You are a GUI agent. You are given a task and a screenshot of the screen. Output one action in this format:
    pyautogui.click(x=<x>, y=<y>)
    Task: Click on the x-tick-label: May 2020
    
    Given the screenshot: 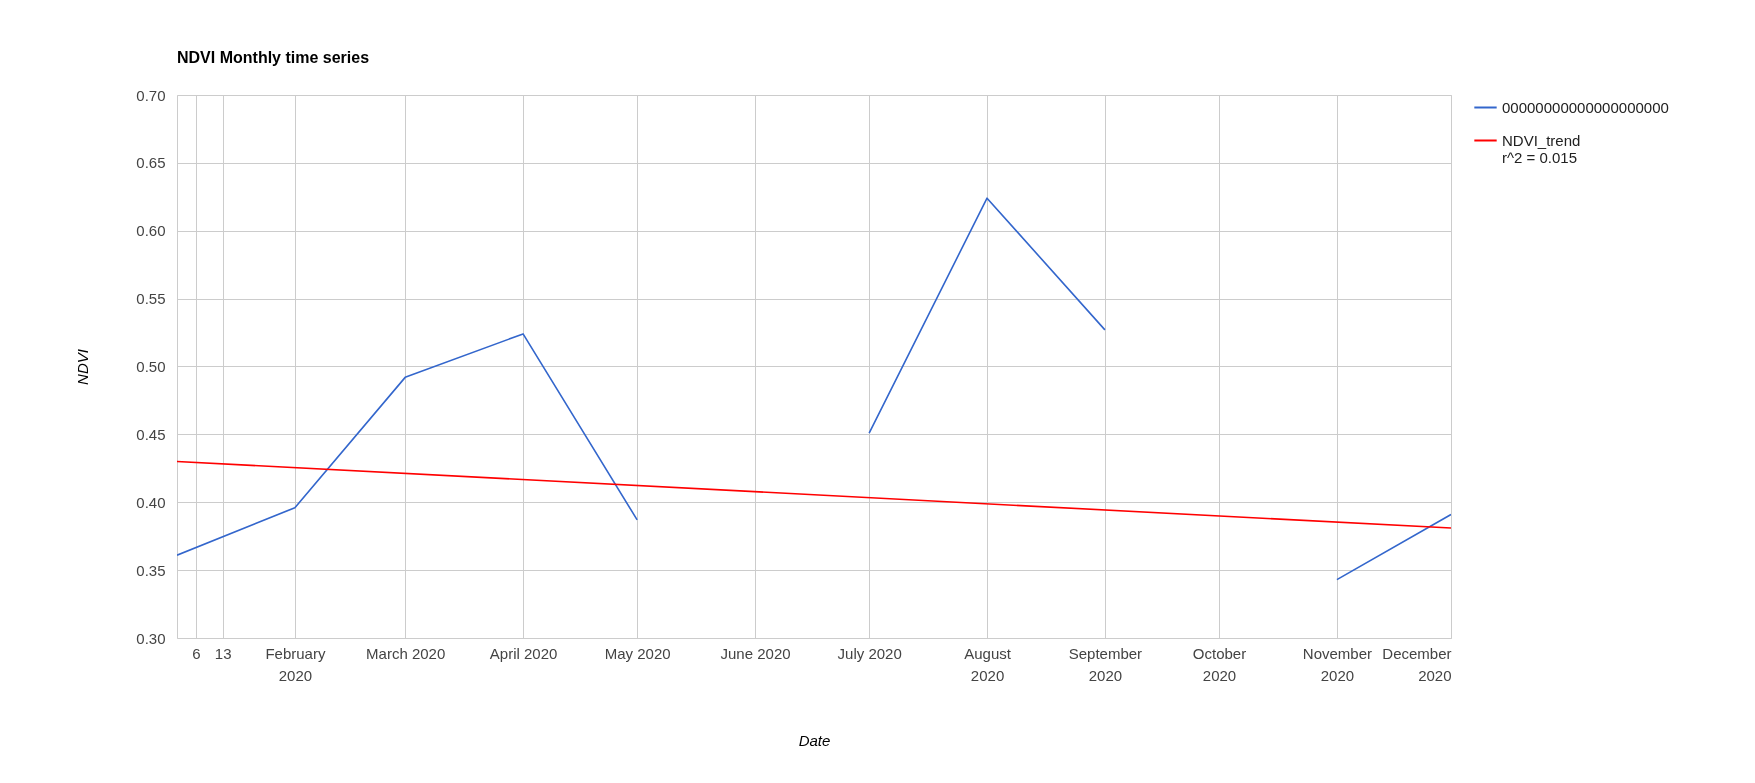 What is the action you would take?
    pyautogui.click(x=637, y=653)
    